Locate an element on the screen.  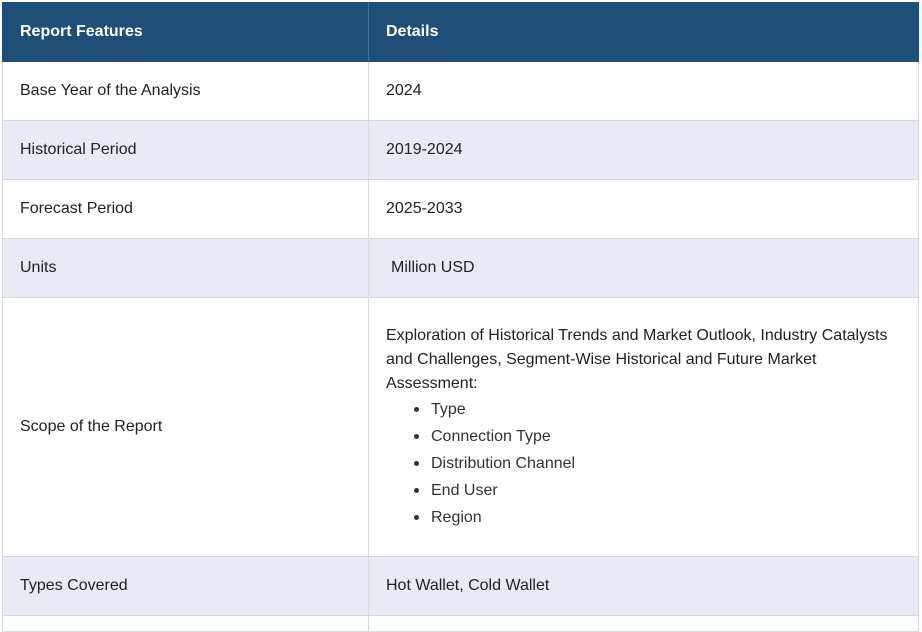
list-item-label: End User is located at coordinates (464, 490).